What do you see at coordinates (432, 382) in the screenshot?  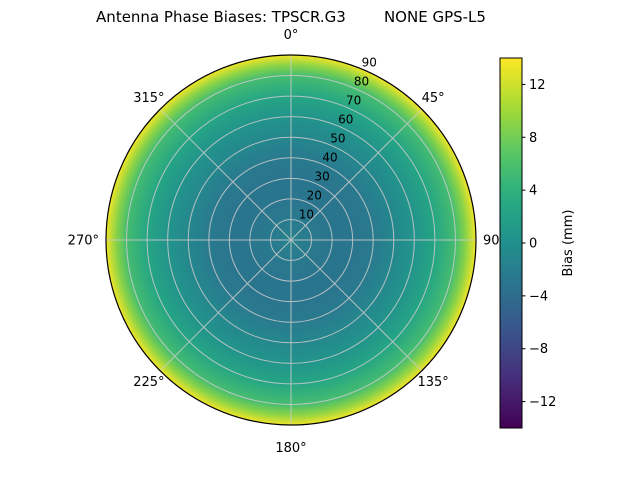 I see `angular-tick-label: 135°` at bounding box center [432, 382].